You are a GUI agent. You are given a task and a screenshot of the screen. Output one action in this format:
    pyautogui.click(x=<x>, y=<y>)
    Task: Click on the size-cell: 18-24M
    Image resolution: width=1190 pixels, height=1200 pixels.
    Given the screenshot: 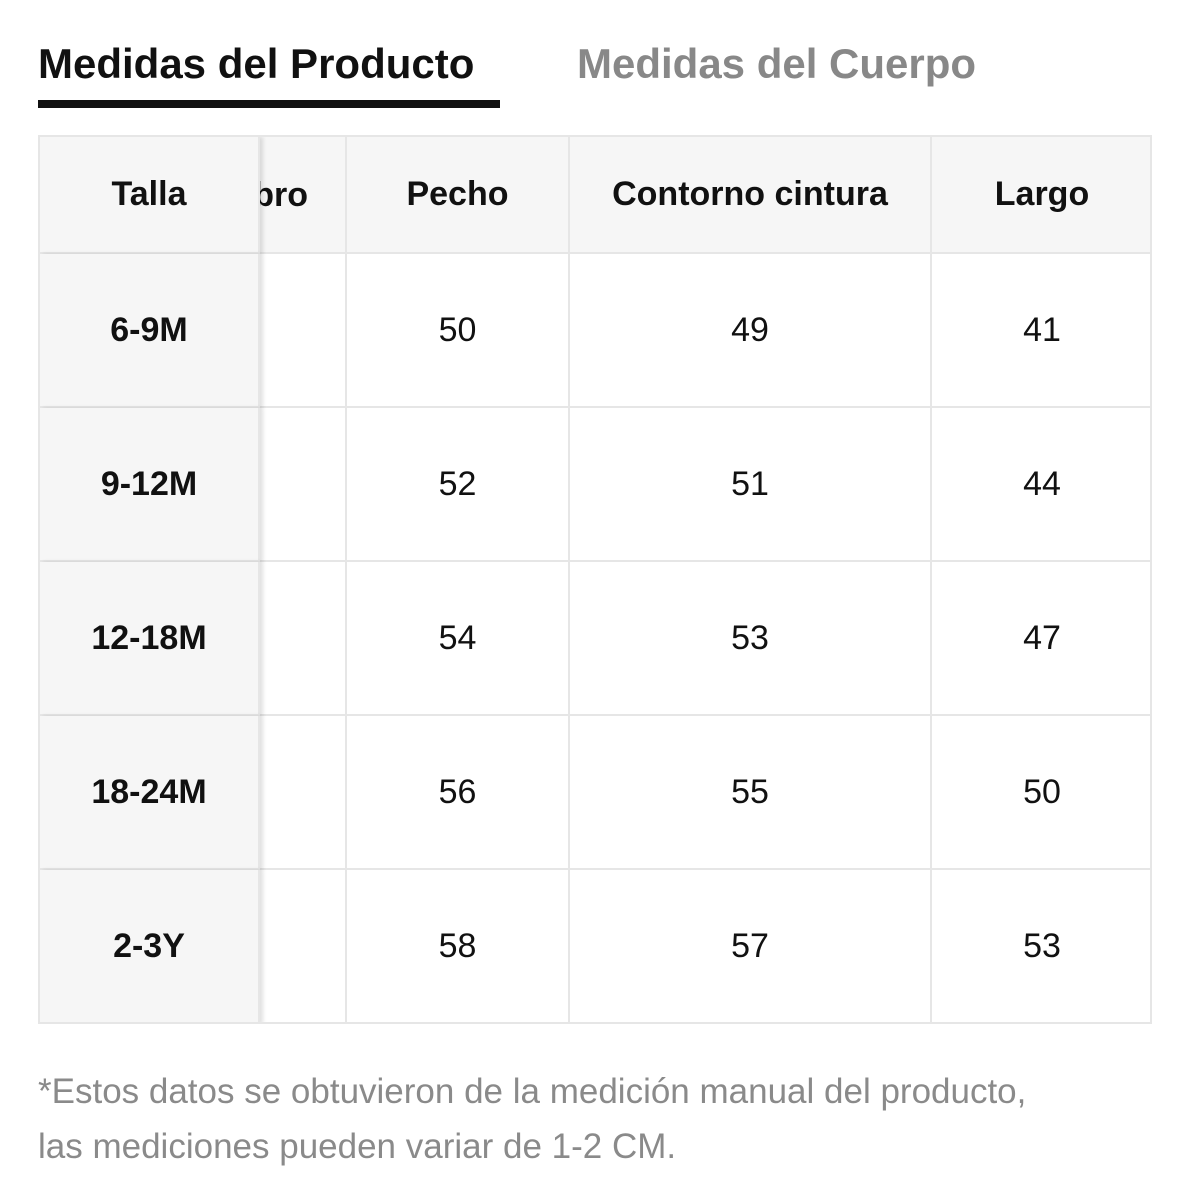 What is the action you would take?
    pyautogui.click(x=150, y=793)
    